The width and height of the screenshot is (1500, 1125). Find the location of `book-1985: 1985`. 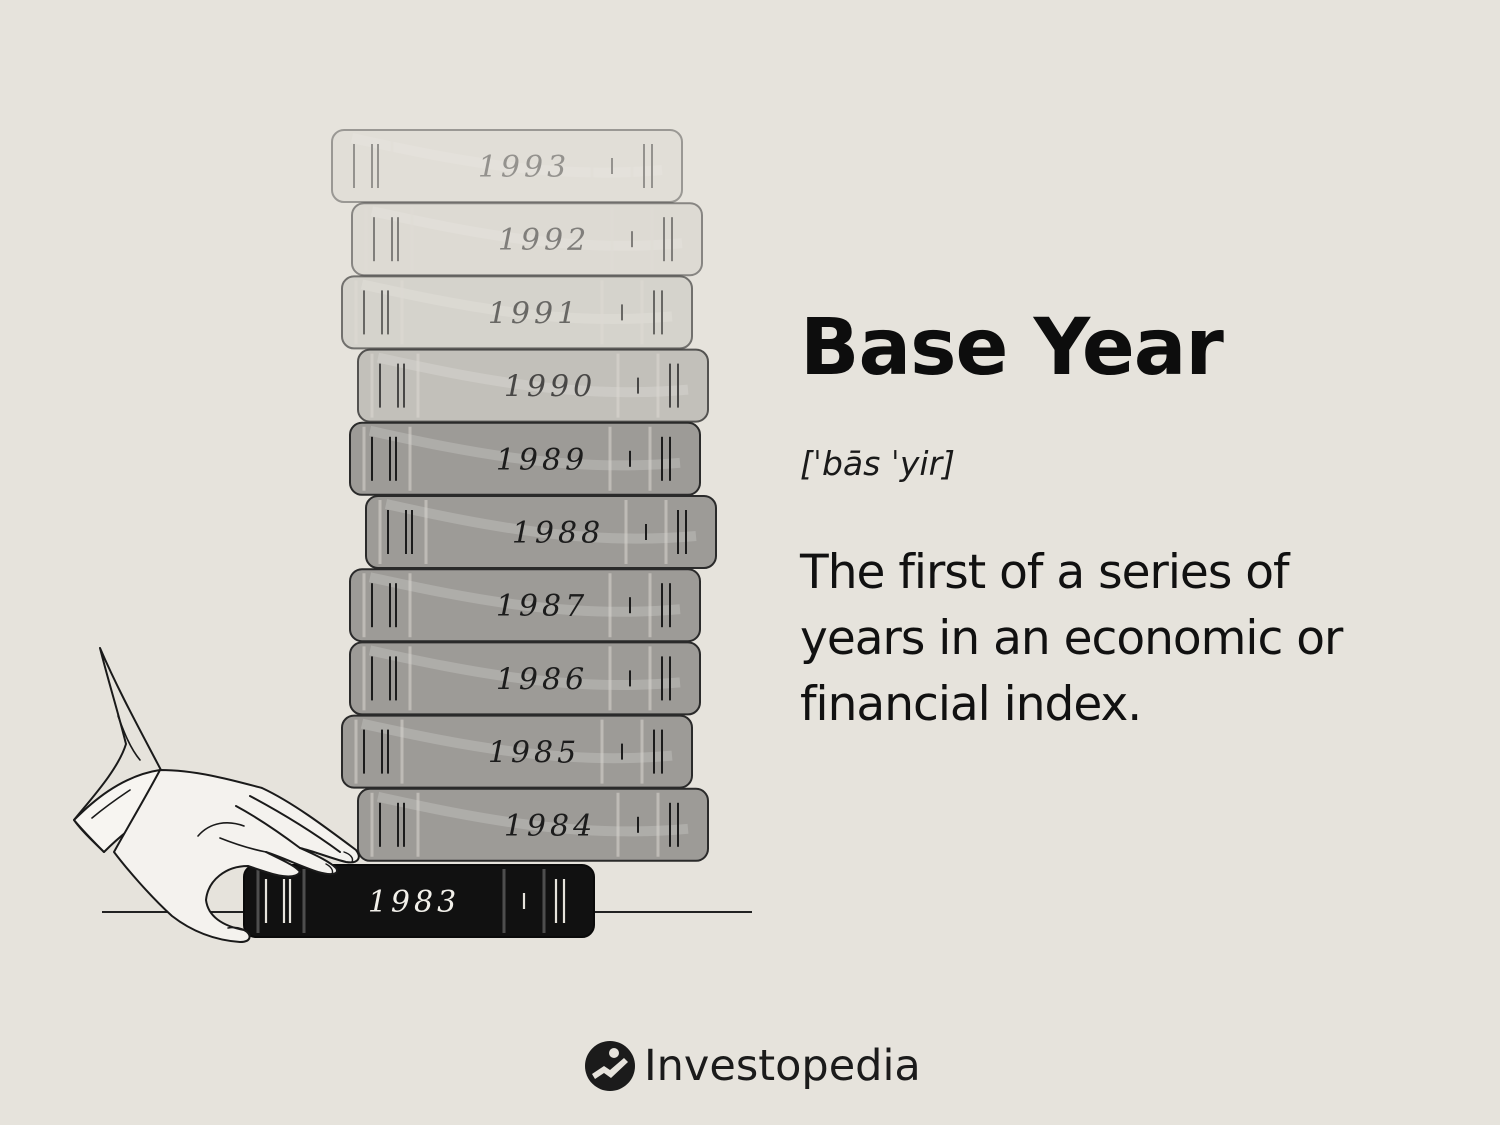

book-1985: 1985 is located at coordinates (517, 751).